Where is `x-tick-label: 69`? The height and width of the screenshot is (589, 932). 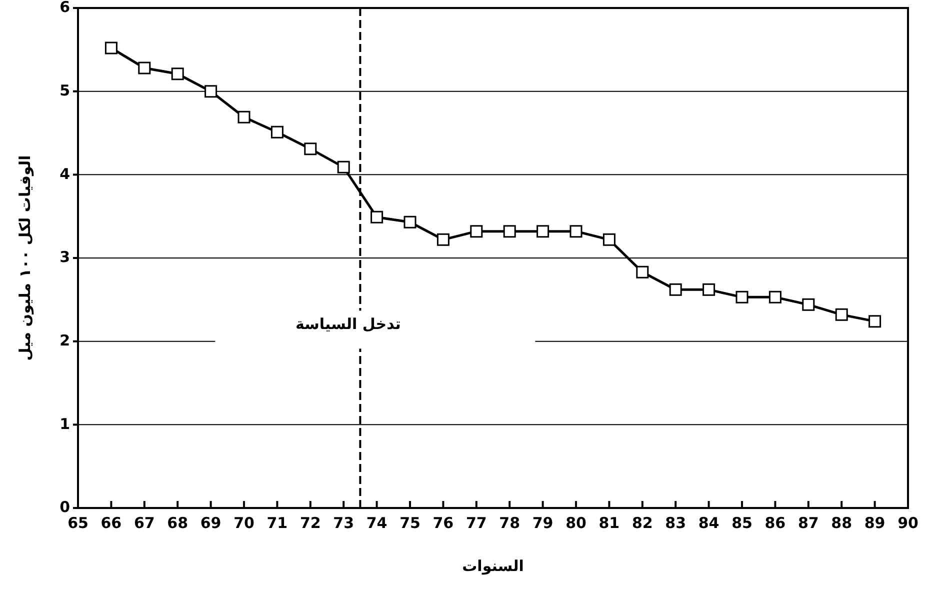
x-tick-label: 69 is located at coordinates (211, 523).